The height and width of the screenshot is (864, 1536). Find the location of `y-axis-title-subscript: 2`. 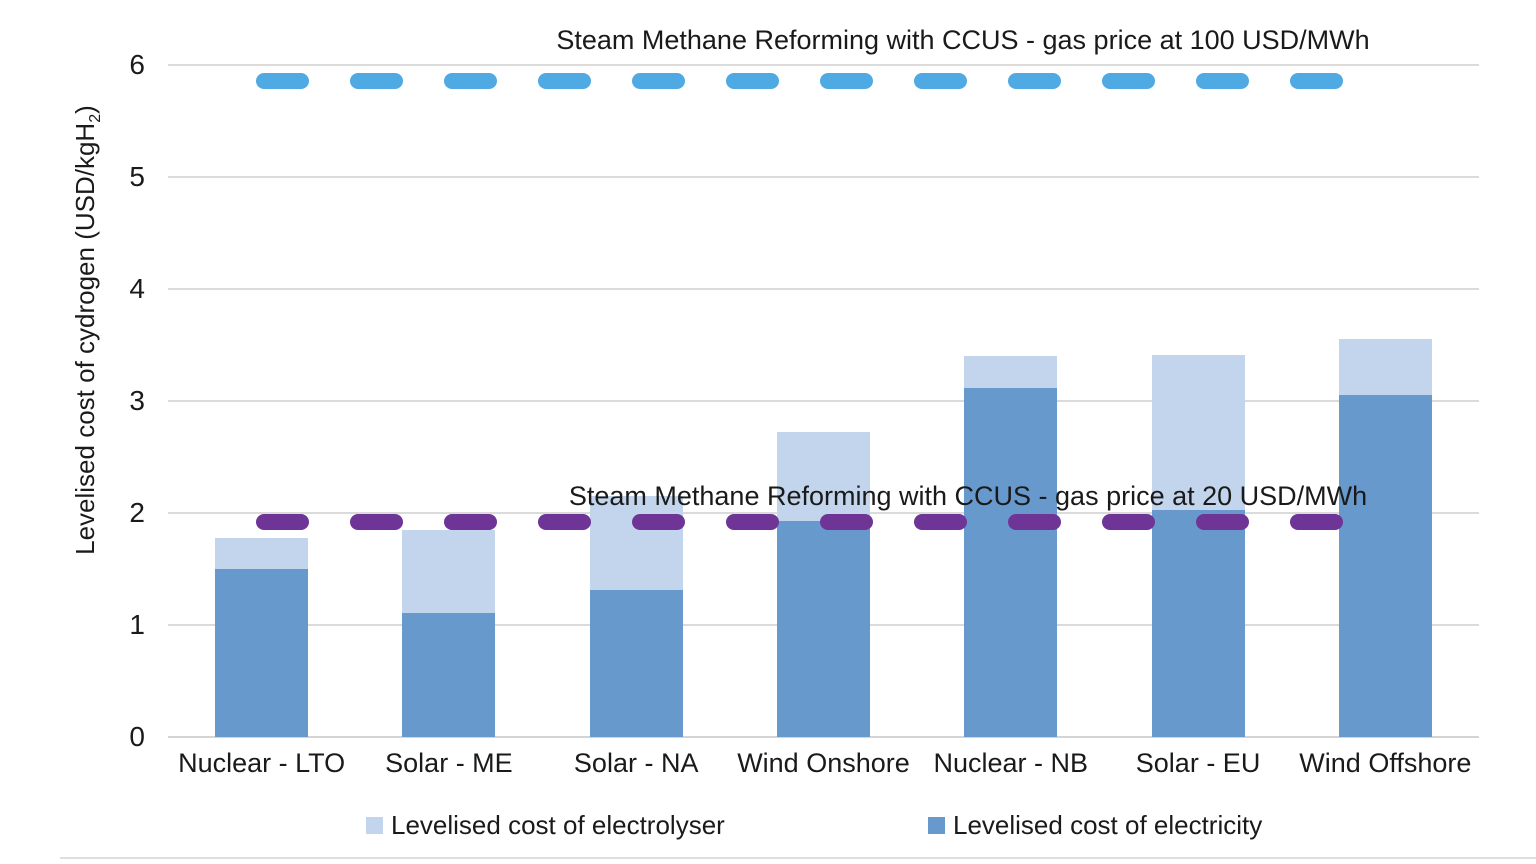

y-axis-title-subscript: 2 is located at coordinates (95, 118).